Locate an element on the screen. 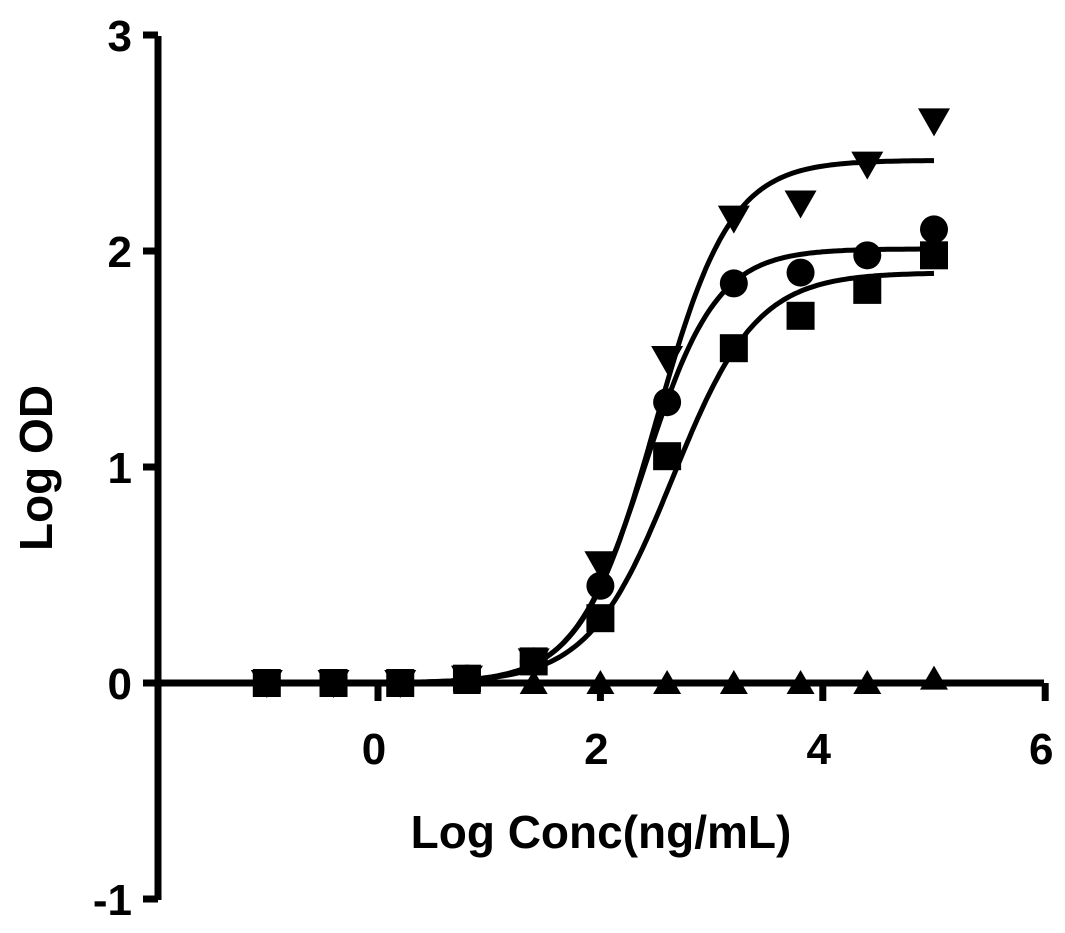 Image resolution: width=1065 pixels, height=933 pixels. y-ticks: -1 0 1 2 3 is located at coordinates (125, 468).